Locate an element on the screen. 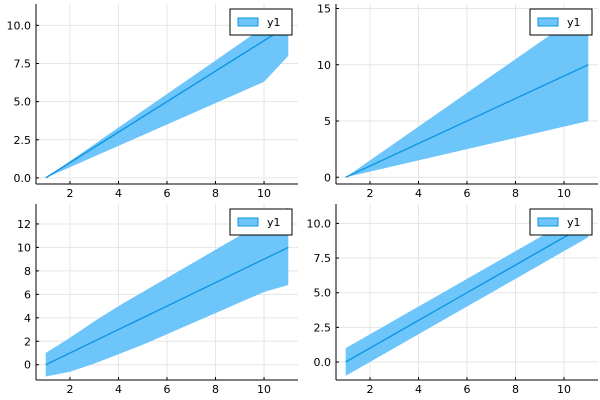 The height and width of the screenshot is (400, 600). y-tick-label: 6 is located at coordinates (27, 294).